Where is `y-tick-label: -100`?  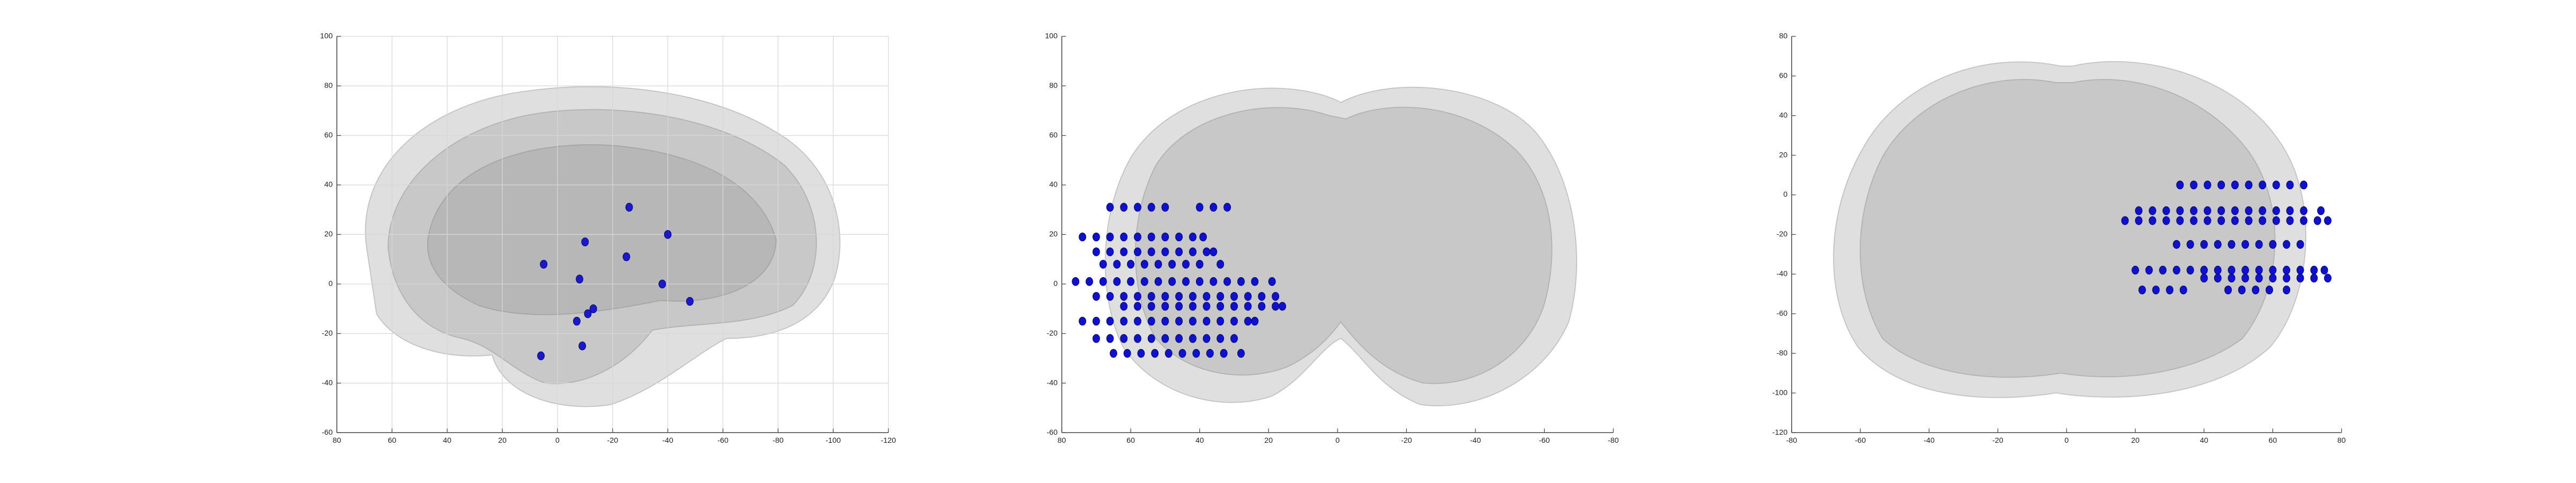
y-tick-label: -100 is located at coordinates (1780, 393).